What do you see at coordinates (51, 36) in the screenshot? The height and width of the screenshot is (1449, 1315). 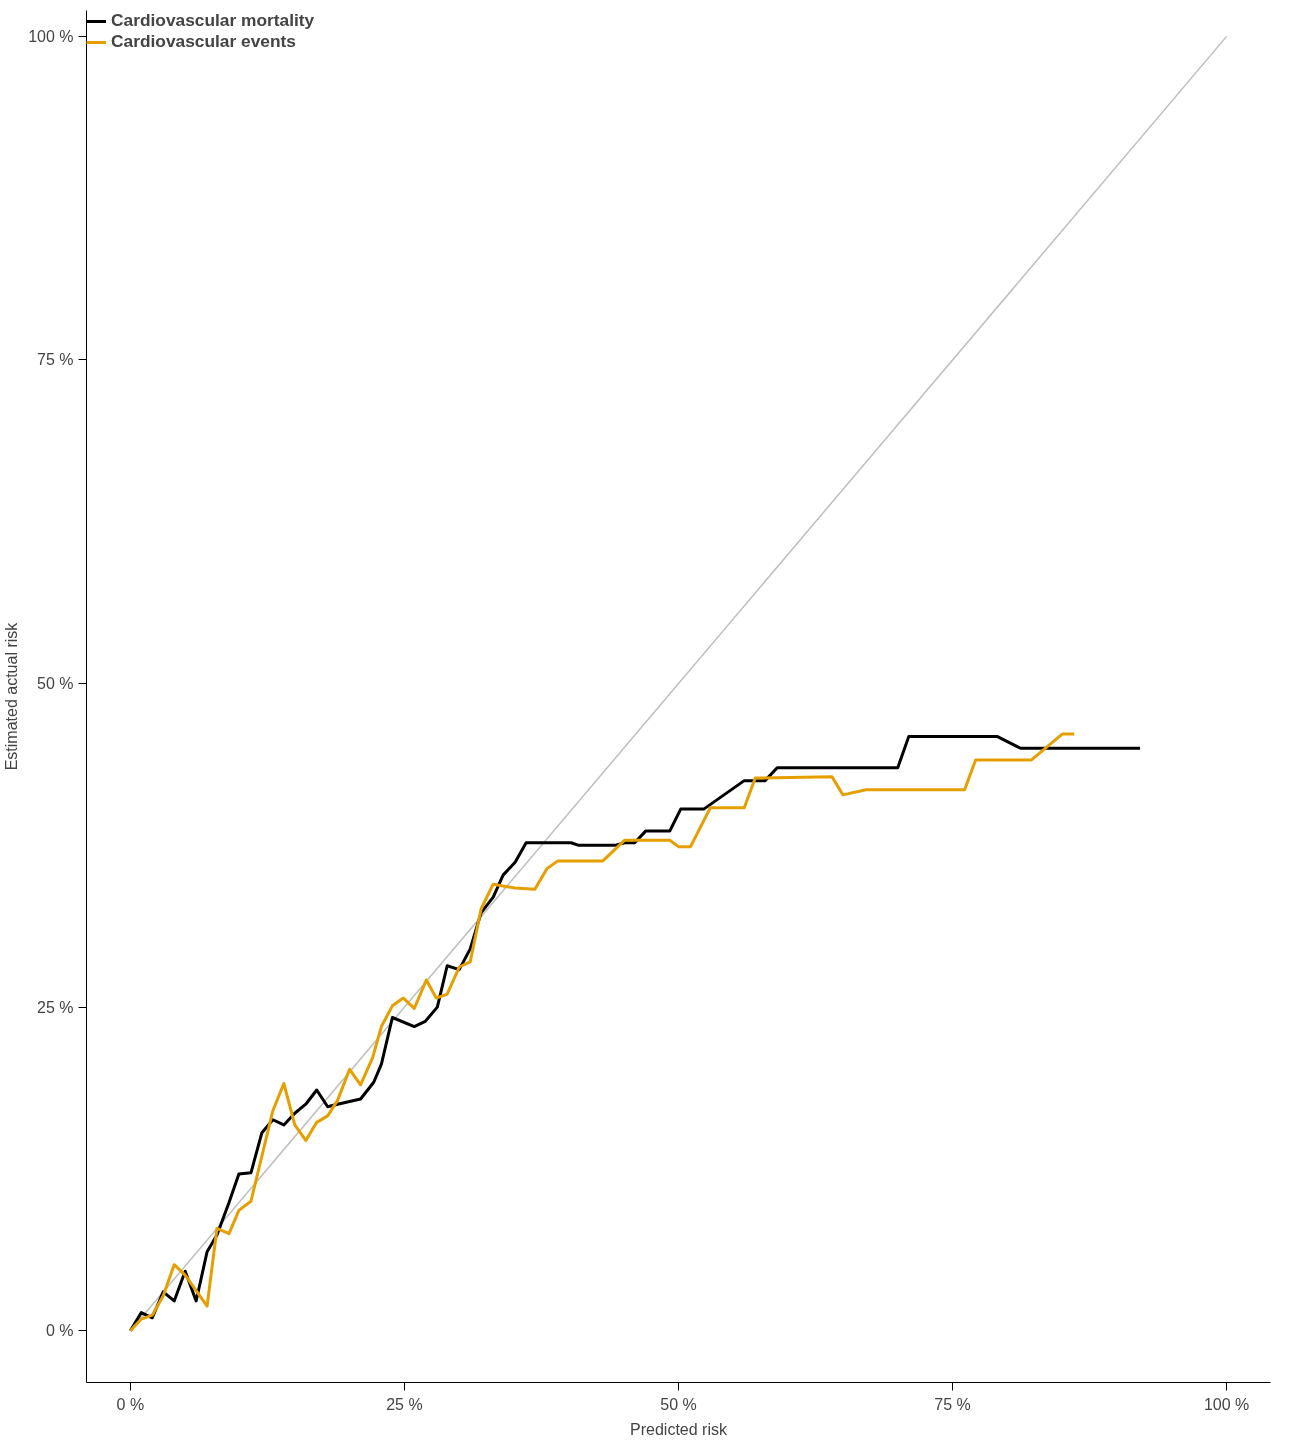 I see `y-tick-label: 100 %` at bounding box center [51, 36].